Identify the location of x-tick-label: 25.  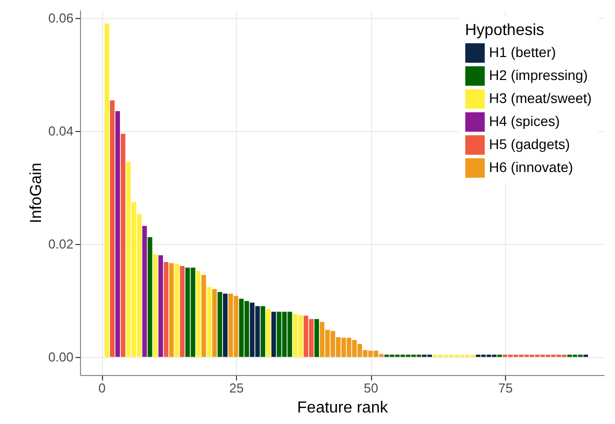
(236, 388).